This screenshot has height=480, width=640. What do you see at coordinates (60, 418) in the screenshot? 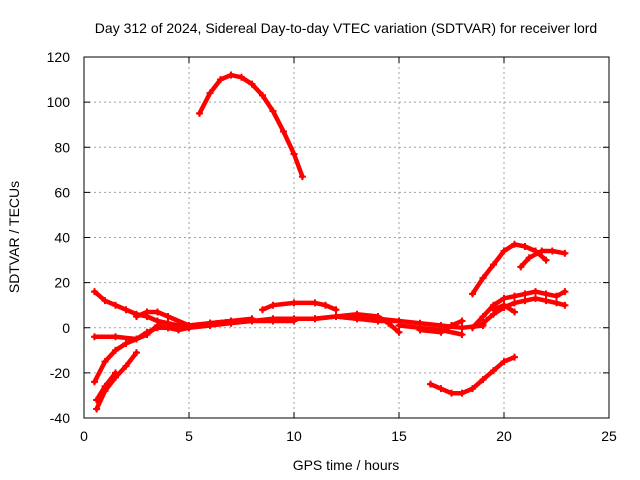
I see `y-tick-label: -40` at bounding box center [60, 418].